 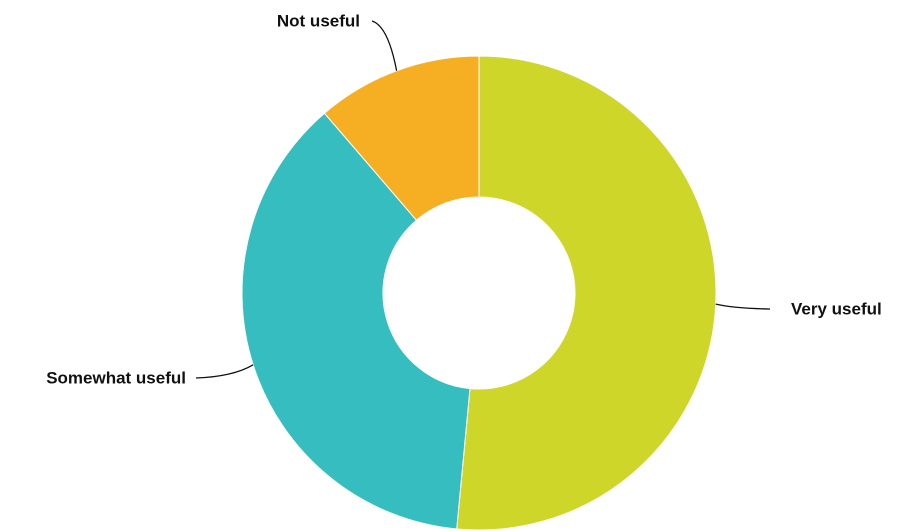 I want to click on slice-not-useful, so click(x=401, y=138).